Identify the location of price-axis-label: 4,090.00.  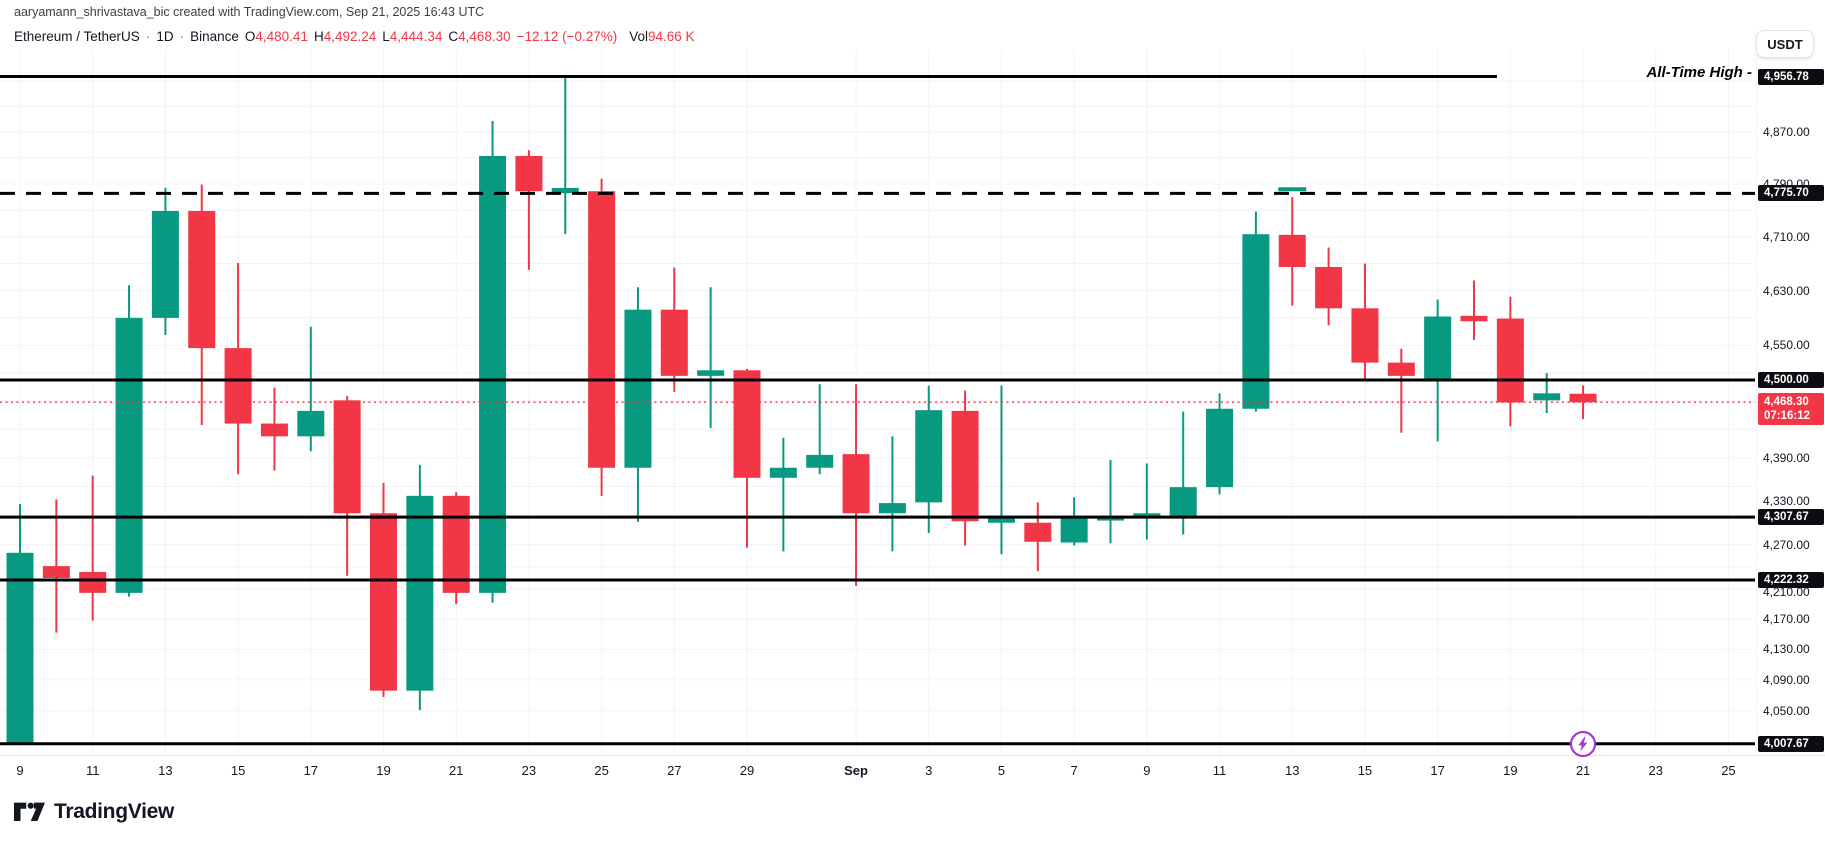
(1786, 679).